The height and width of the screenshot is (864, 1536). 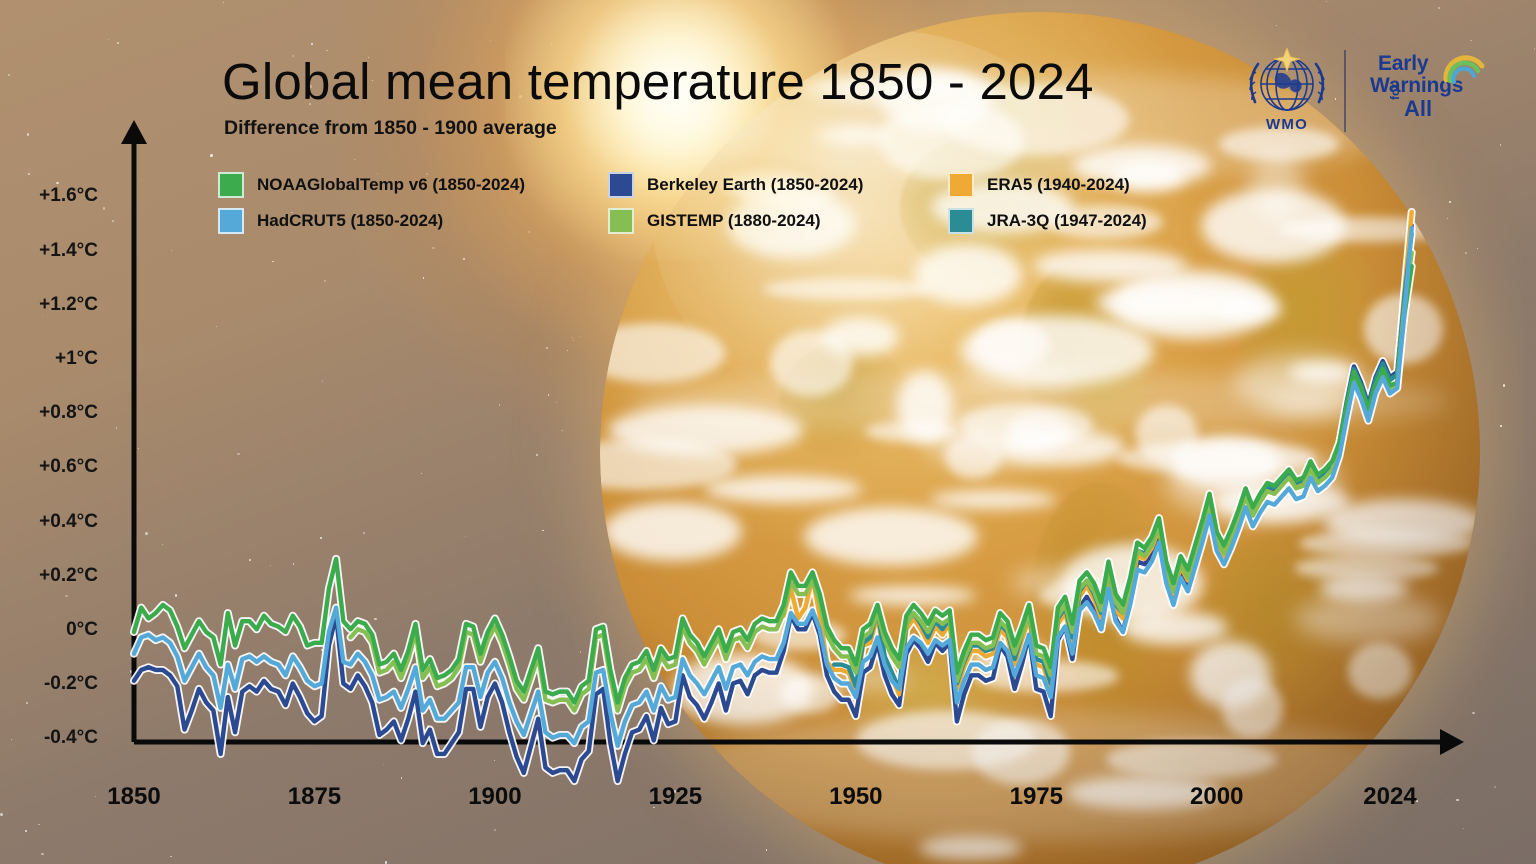 What do you see at coordinates (68, 196) in the screenshot?
I see `y-axis-tick-label: +1.6°C` at bounding box center [68, 196].